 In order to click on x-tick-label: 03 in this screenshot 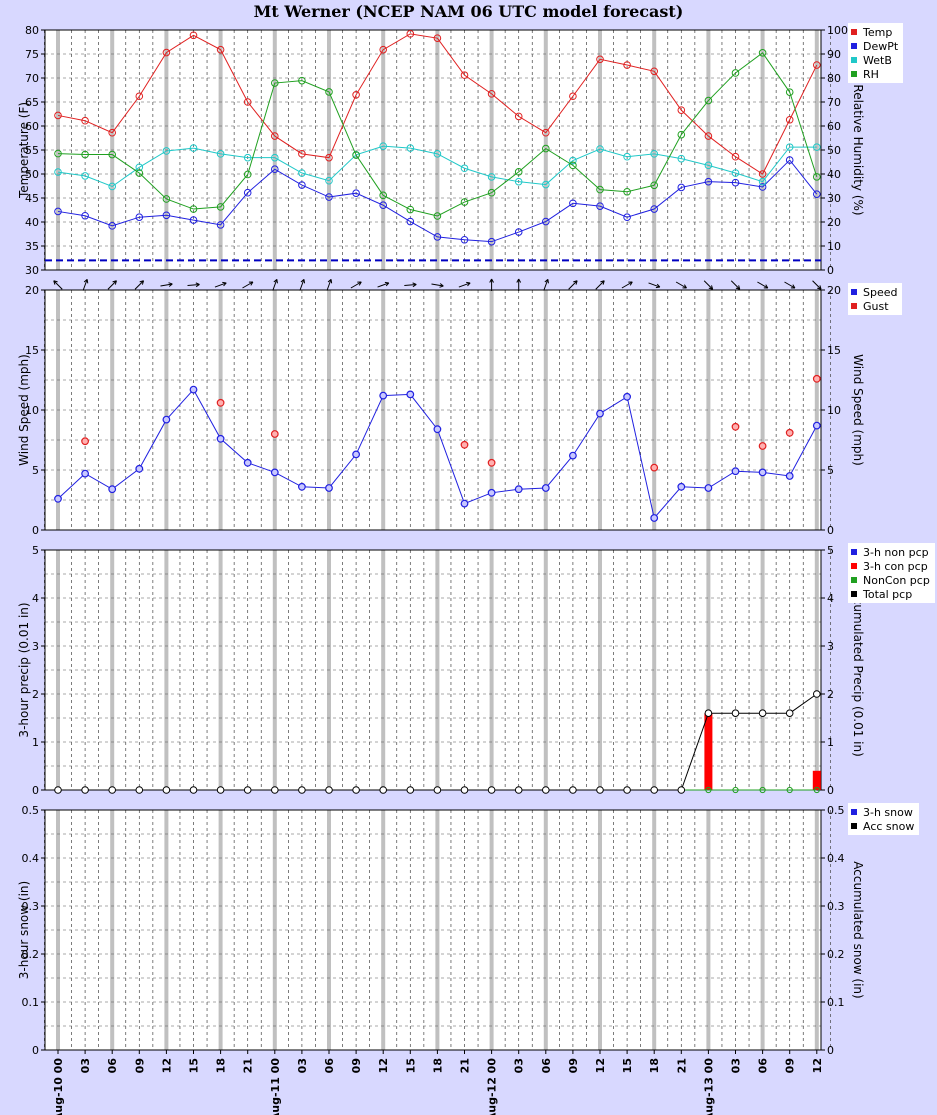, I will do `click(85, 1065)`.